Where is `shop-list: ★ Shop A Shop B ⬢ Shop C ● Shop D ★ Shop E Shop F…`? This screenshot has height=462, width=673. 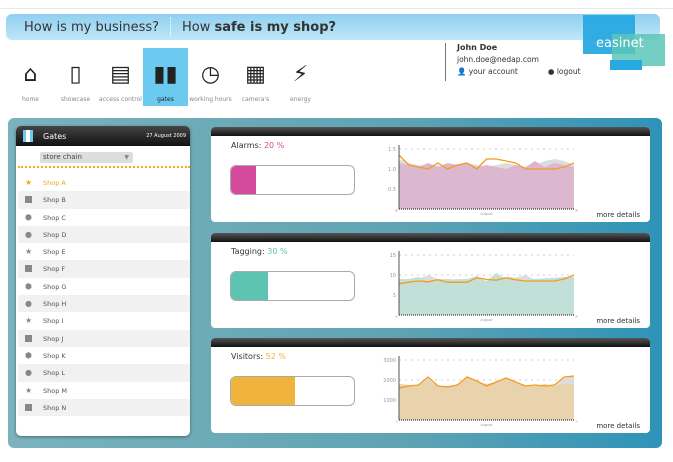 shop-list: ★ Shop A Shop B ⬢ Shop C ● Shop D ★ Shop E Shop F… is located at coordinates (104, 295).